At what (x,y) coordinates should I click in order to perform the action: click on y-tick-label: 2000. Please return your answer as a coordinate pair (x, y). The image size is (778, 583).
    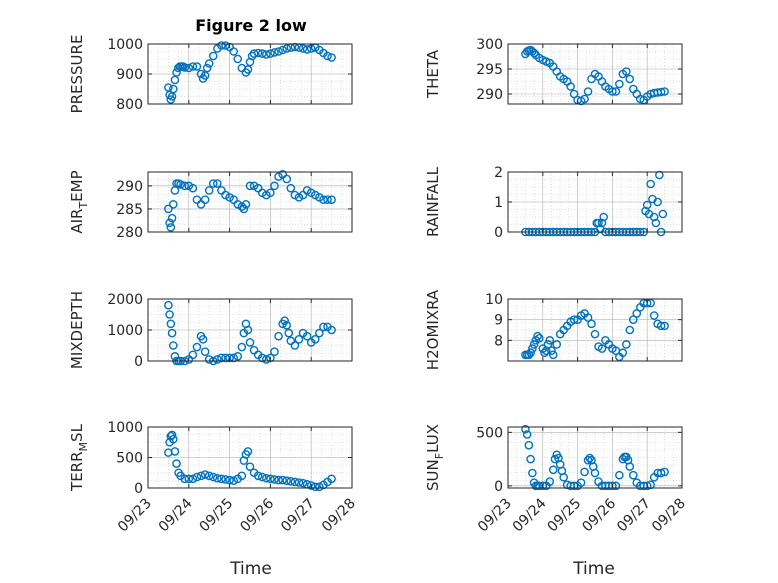
    Looking at the image, I should click on (125, 300).